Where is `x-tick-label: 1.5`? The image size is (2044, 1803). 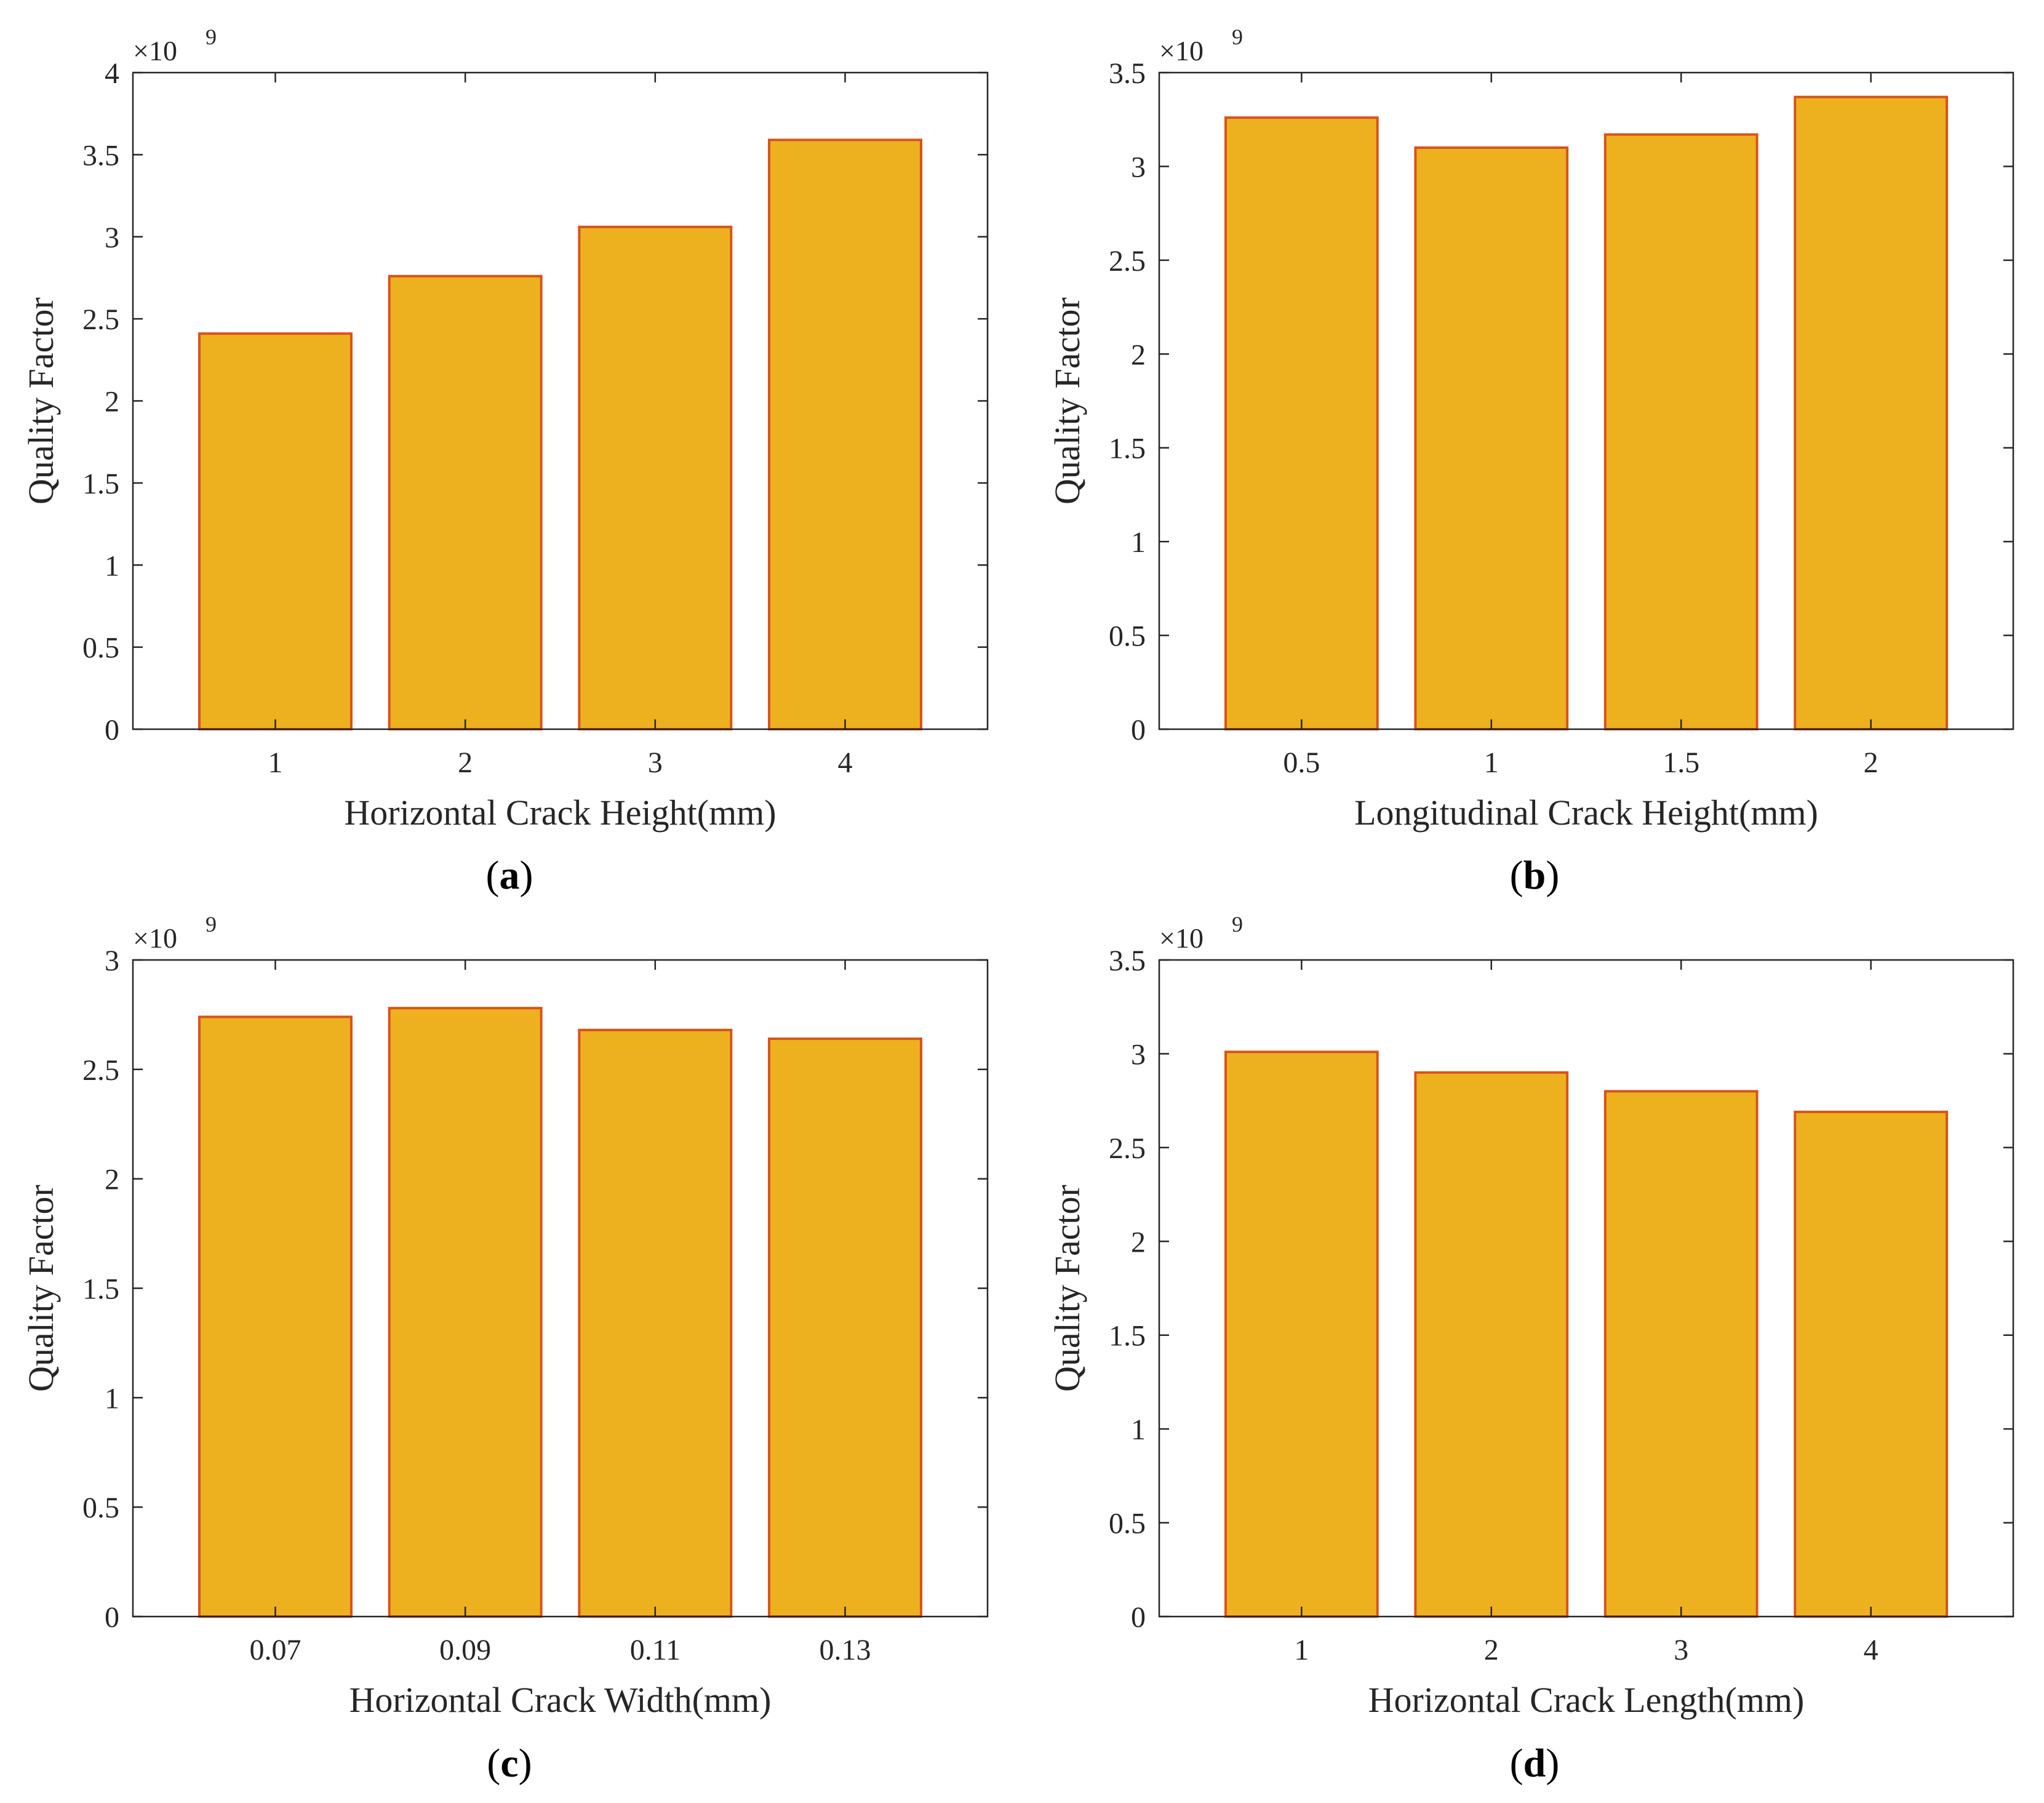
x-tick-label: 1.5 is located at coordinates (1681, 762).